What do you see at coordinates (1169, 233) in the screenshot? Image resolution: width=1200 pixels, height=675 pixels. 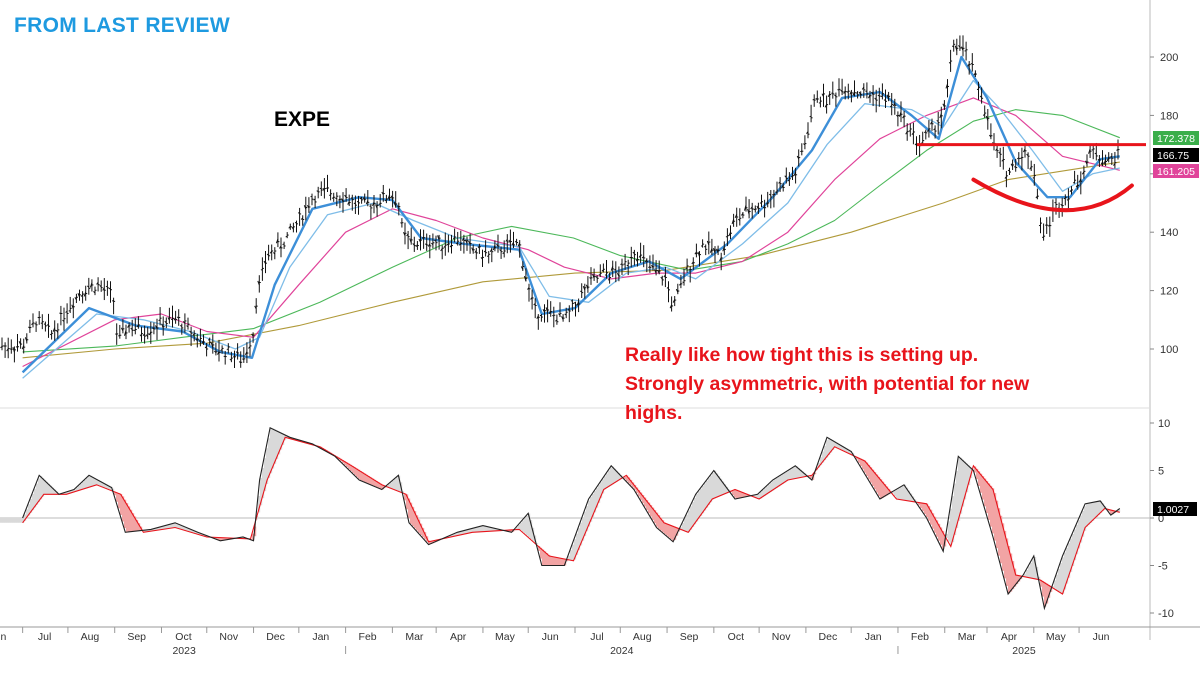 I see `y-tick-label: 140` at bounding box center [1169, 233].